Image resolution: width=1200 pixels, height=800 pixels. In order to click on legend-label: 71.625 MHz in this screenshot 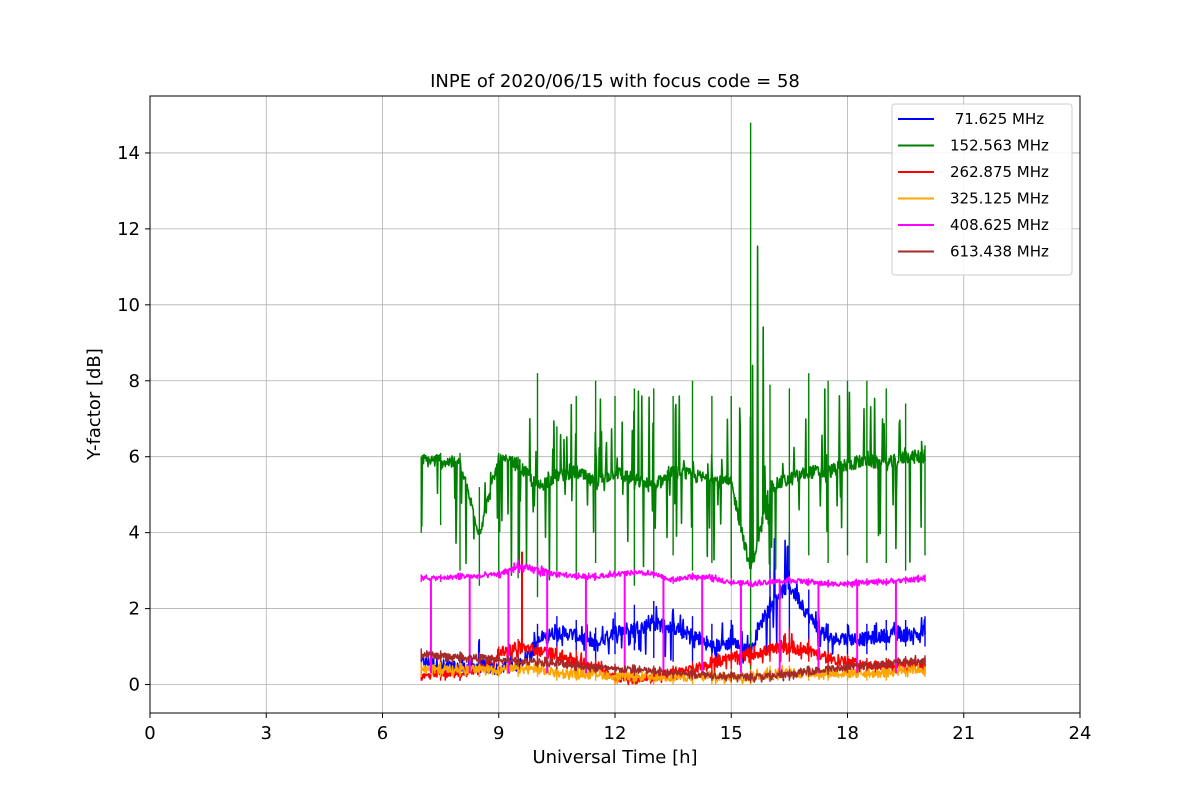, I will do `click(997, 119)`.